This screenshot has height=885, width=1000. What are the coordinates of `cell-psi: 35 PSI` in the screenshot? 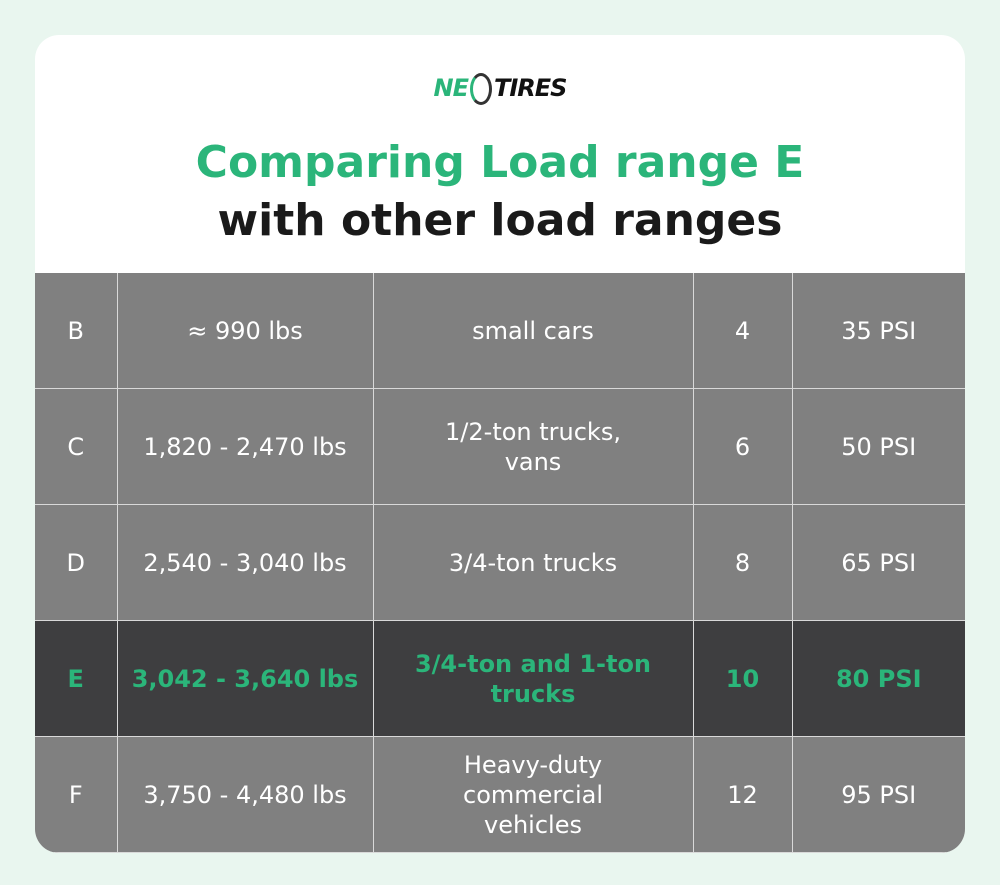 It's located at (878, 331).